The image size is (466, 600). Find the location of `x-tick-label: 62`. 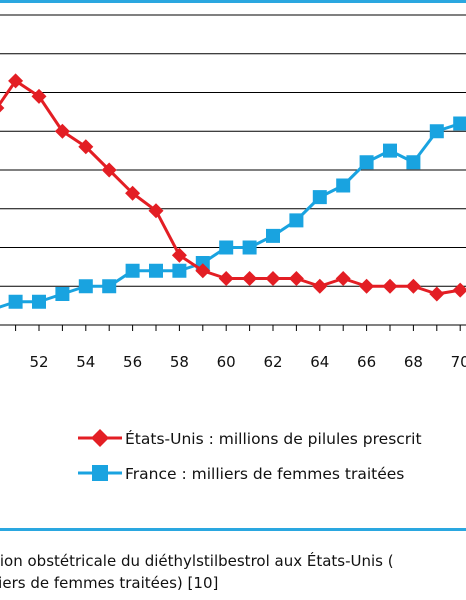

x-tick-label: 62 is located at coordinates (272, 362).